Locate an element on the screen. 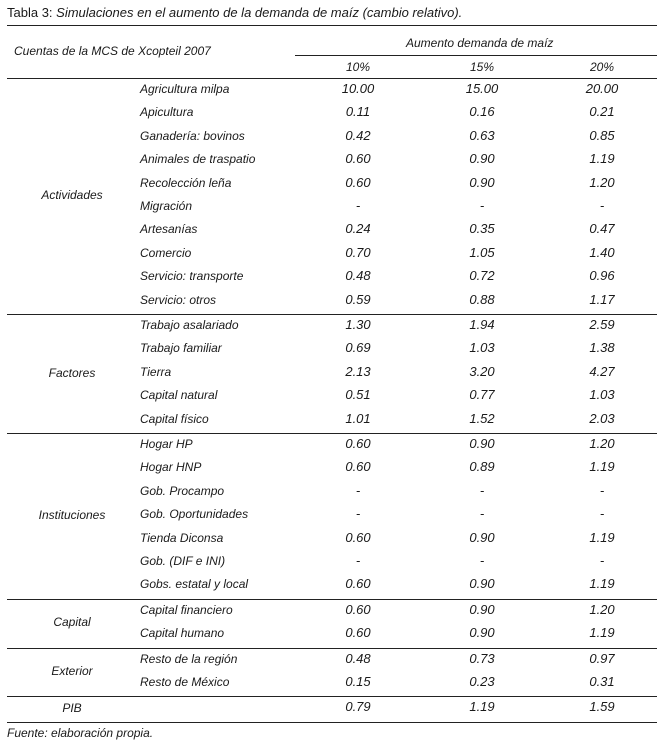 The height and width of the screenshot is (749, 664). row-label: Tienda Diconsa is located at coordinates (182, 537).